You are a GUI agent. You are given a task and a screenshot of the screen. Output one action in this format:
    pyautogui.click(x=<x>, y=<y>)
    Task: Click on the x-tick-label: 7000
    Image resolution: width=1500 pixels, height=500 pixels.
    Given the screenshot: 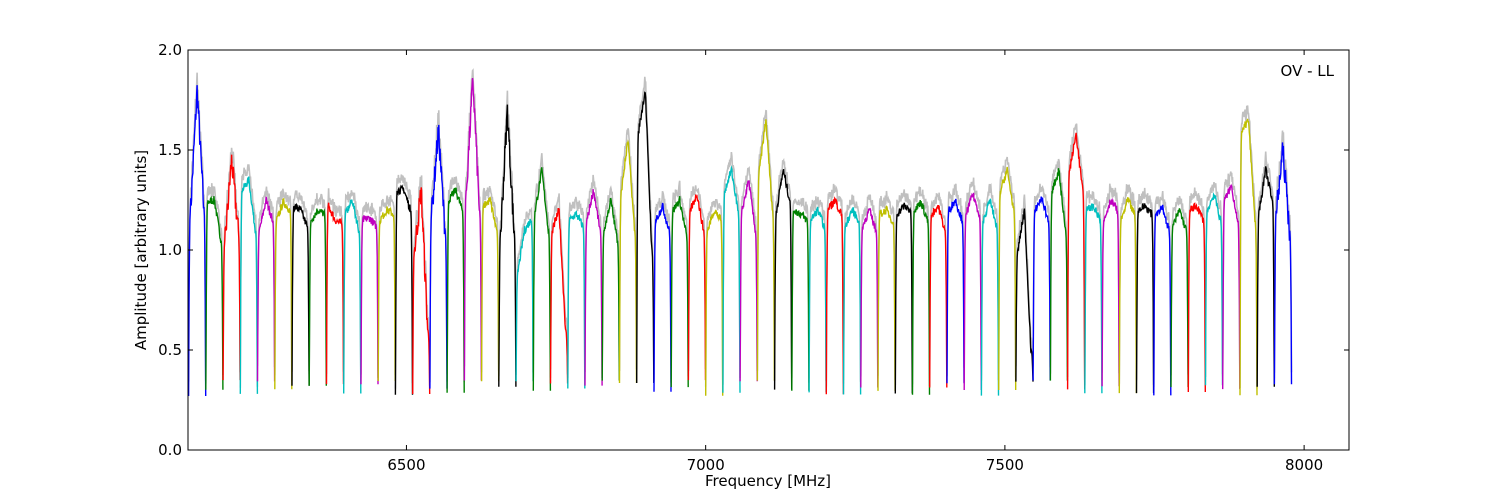 What is the action you would take?
    pyautogui.click(x=706, y=465)
    